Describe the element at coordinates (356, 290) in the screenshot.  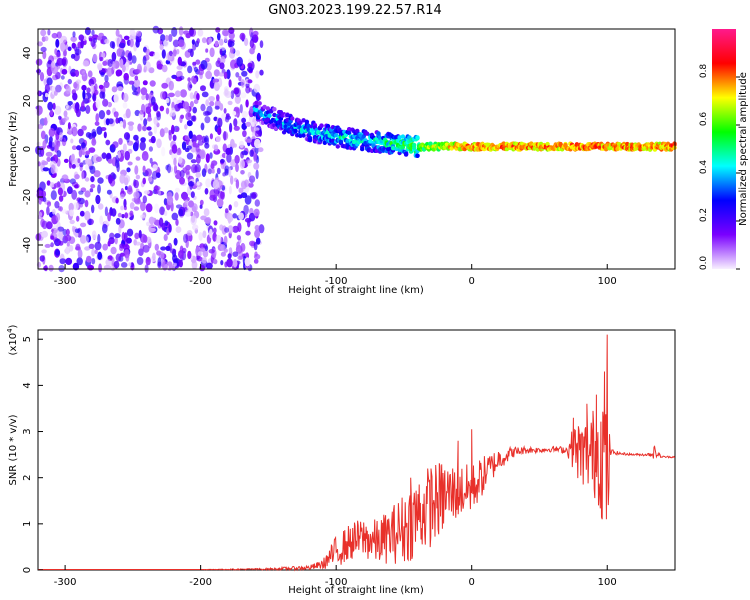
I see `spectrogram-x-label: Height of straight line (km)` at that location.